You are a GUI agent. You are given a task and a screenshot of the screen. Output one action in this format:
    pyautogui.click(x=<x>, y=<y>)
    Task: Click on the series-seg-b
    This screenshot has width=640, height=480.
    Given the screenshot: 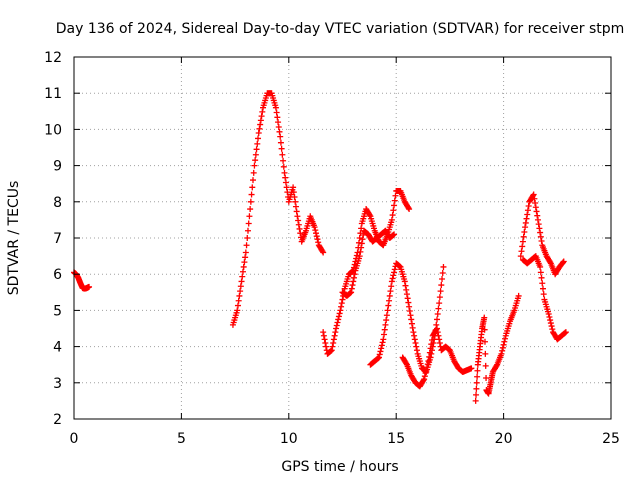 What is the action you would take?
    pyautogui.click(x=278, y=209)
    